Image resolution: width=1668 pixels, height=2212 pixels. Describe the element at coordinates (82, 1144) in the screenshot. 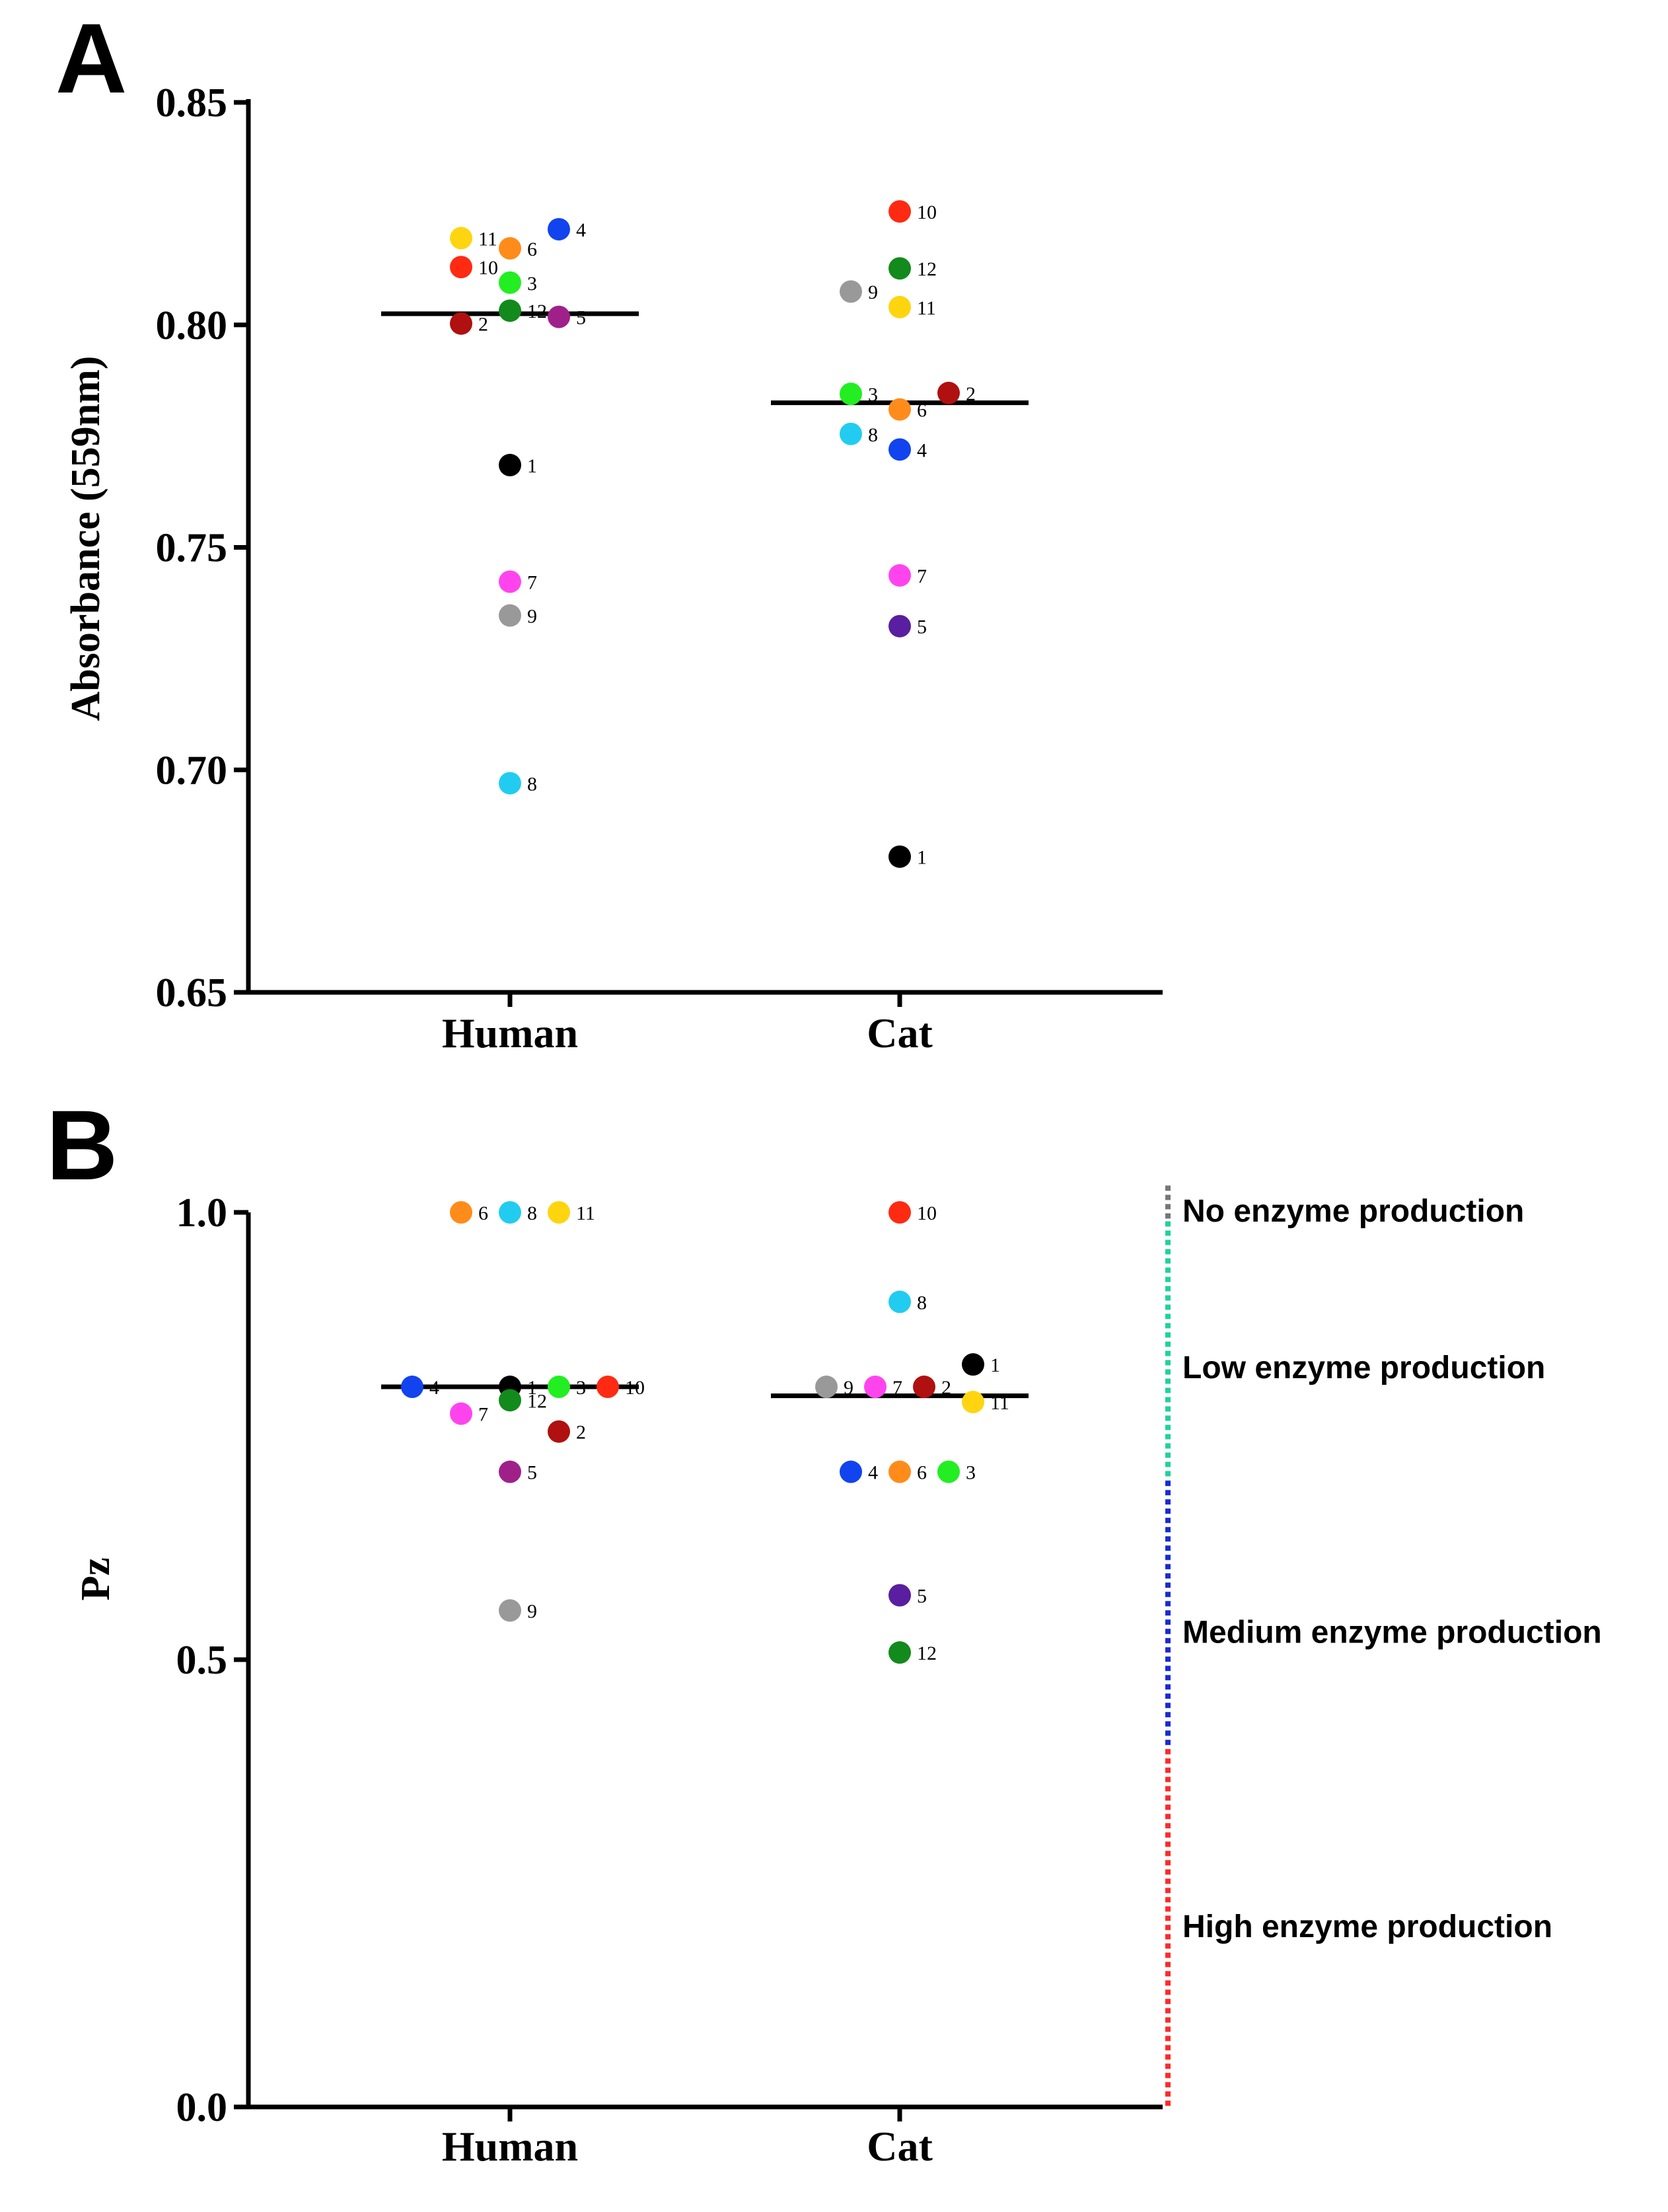

I see `panel-b-letter: B` at that location.